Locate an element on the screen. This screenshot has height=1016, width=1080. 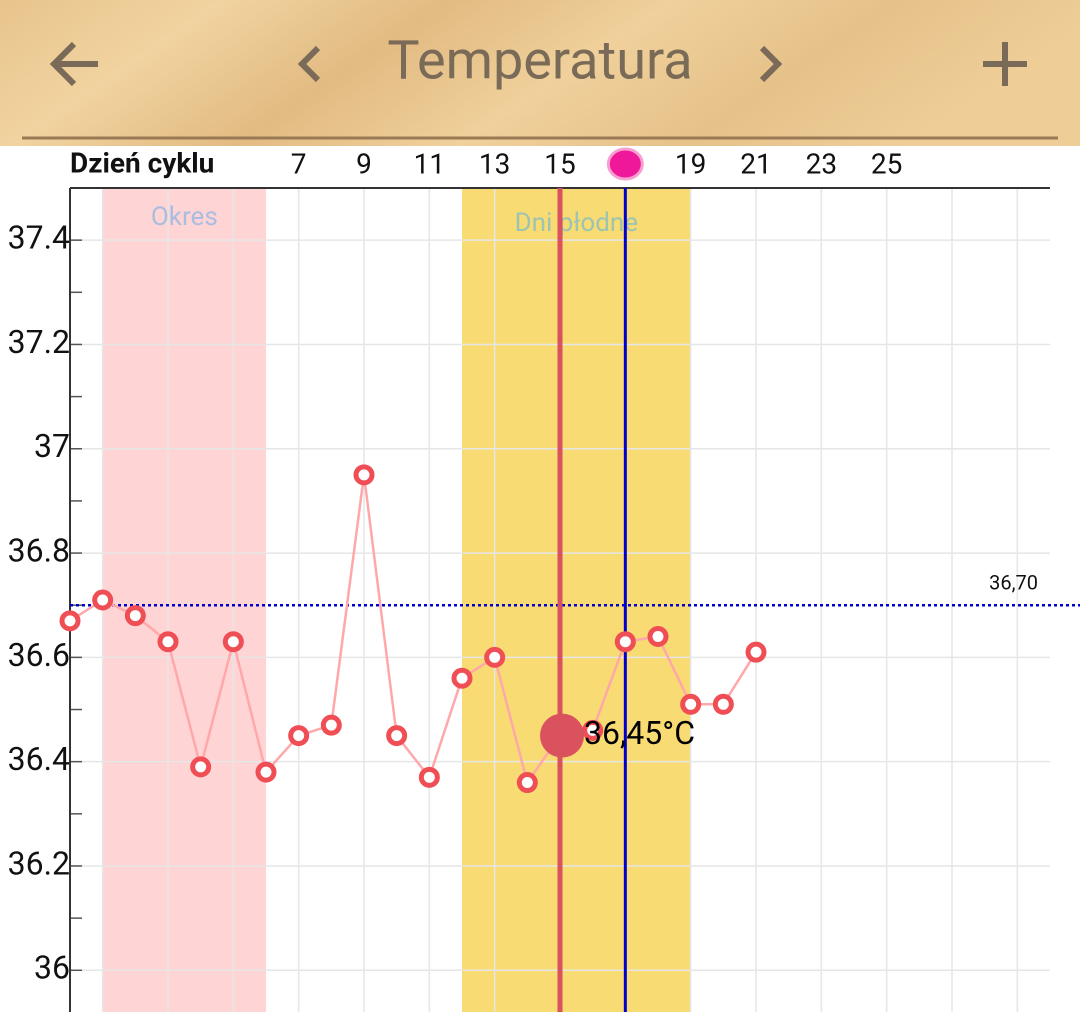
band is located at coordinates (184, 600).